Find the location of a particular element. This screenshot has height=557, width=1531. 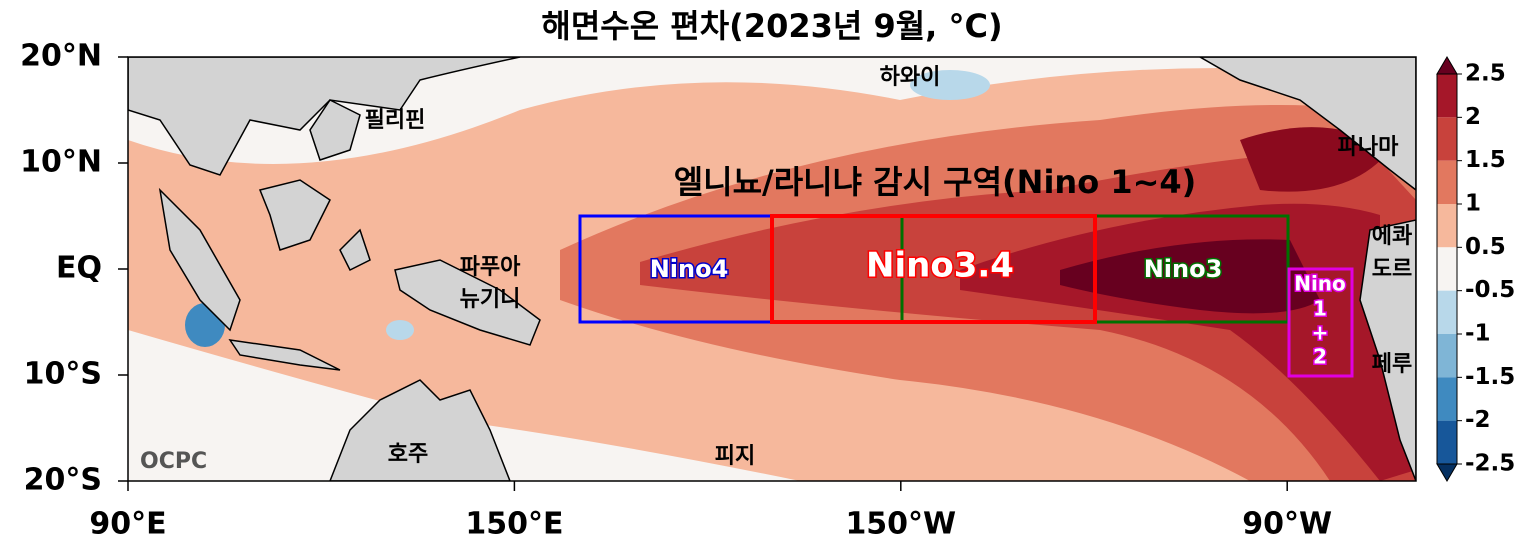

place-label: 에콰 is located at coordinates (1392, 236).